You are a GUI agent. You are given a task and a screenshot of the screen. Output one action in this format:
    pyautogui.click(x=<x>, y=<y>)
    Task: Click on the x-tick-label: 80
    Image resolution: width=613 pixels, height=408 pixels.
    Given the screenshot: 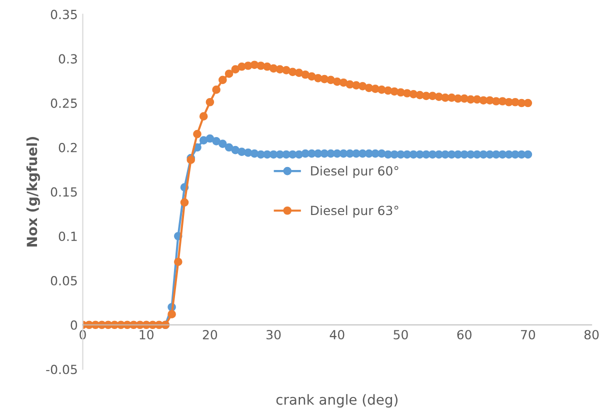 What is the action you would take?
    pyautogui.click(x=591, y=335)
    